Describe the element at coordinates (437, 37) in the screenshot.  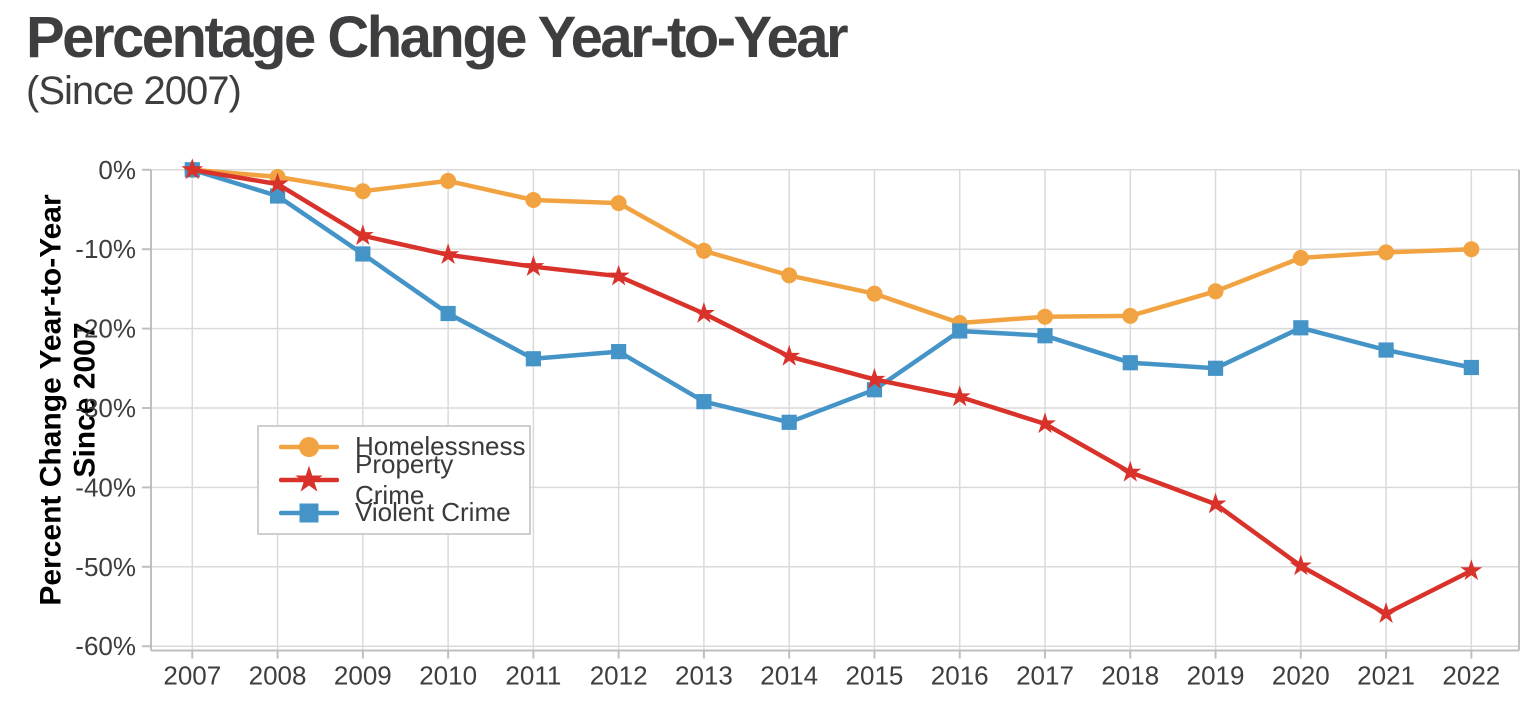
I see `chart-title: Percentage Change Year-to-Year` at that location.